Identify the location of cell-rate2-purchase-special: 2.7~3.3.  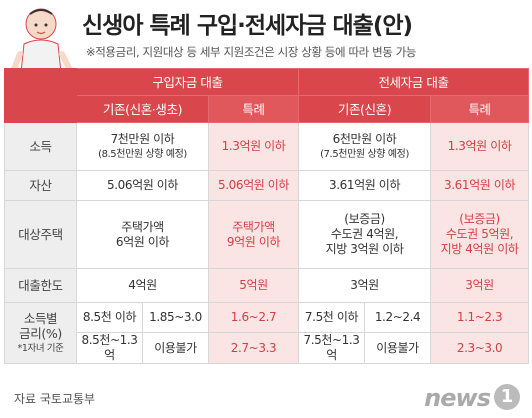
(253, 348).